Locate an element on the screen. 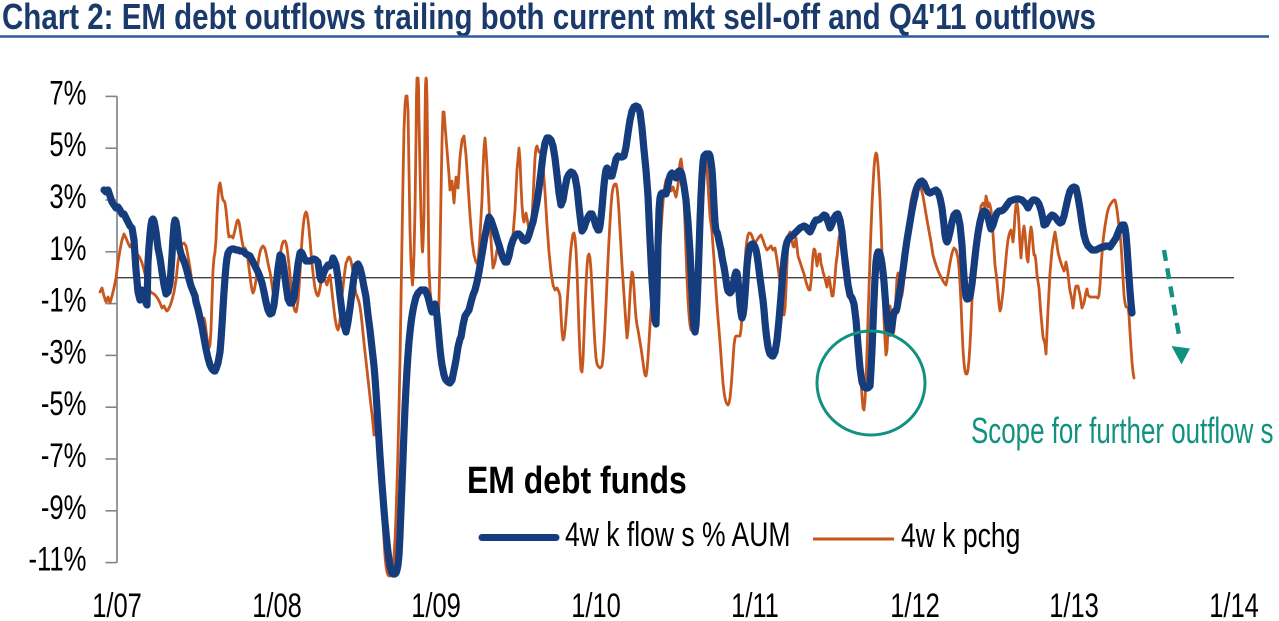  svg-text: 5% is located at coordinates (67, 145).